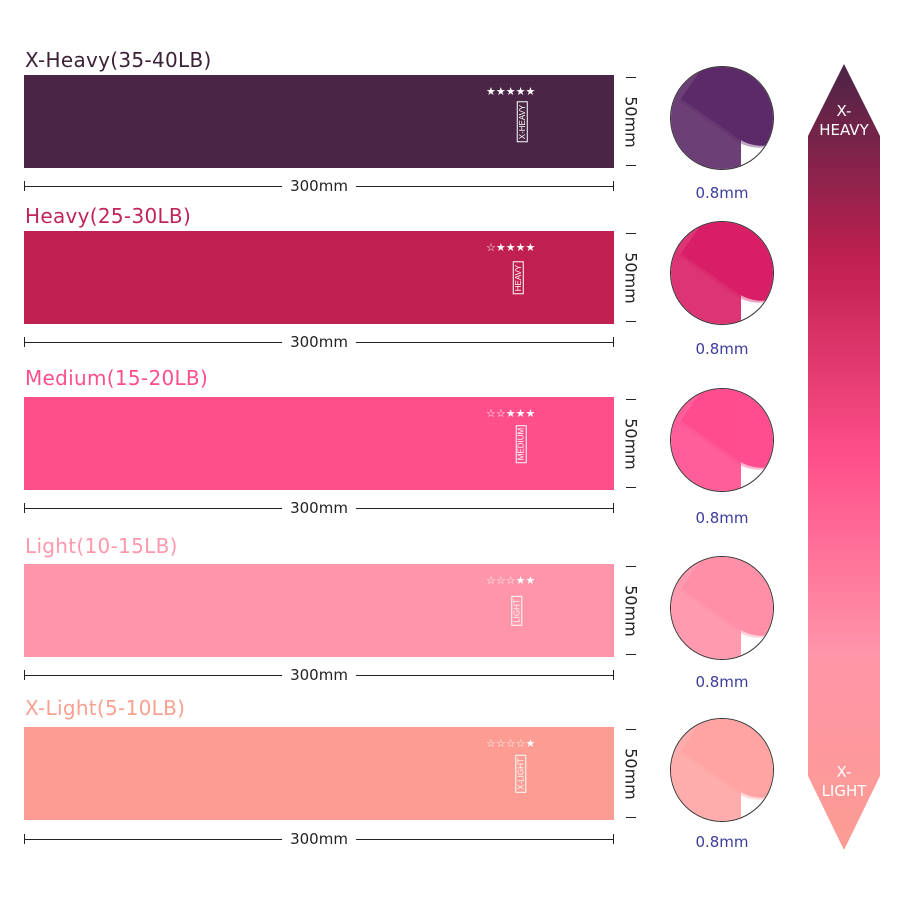  I want to click on scale-top-label-line1: X-, so click(844, 111).